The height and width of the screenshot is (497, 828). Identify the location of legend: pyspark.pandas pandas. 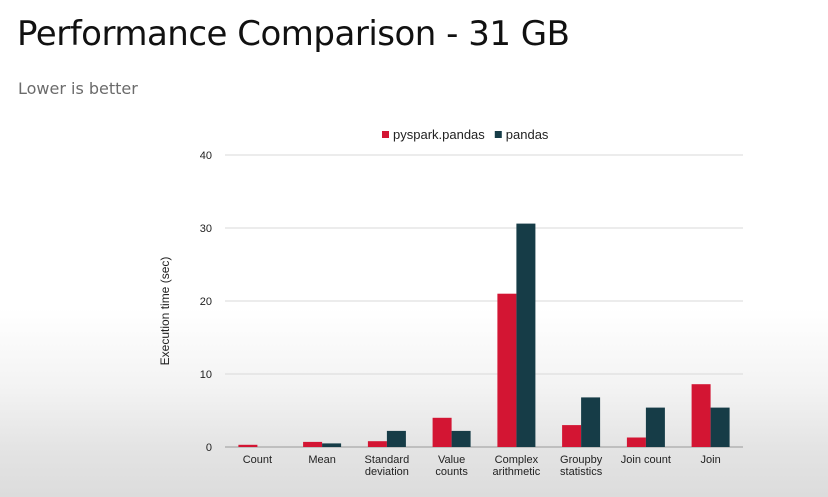
(465, 134).